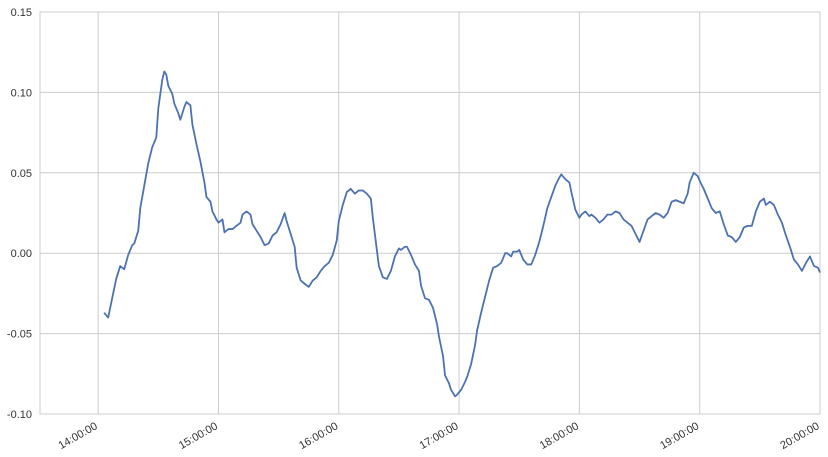 The height and width of the screenshot is (457, 828). What do you see at coordinates (21, 174) in the screenshot?
I see `y-tick-label: 0.05` at bounding box center [21, 174].